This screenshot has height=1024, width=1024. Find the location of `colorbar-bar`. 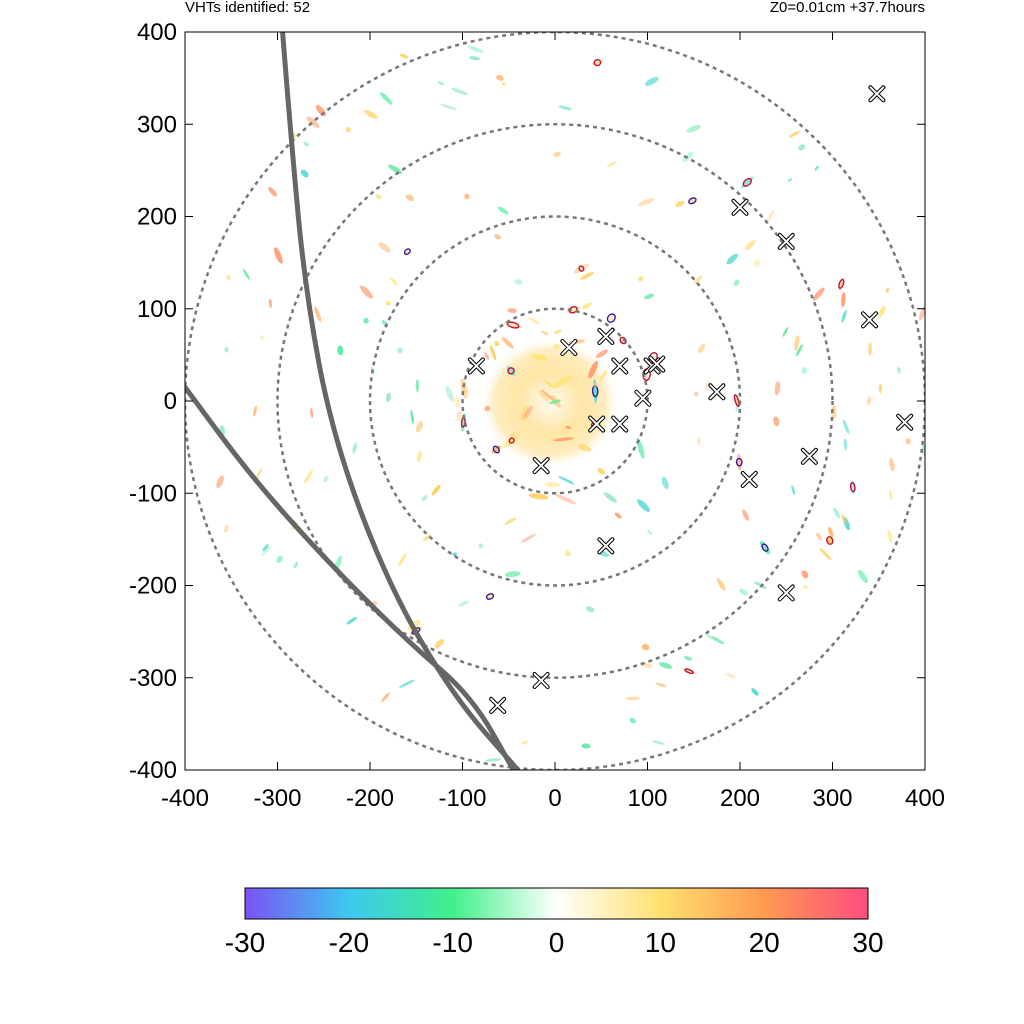

colorbar-bar is located at coordinates (556, 903).